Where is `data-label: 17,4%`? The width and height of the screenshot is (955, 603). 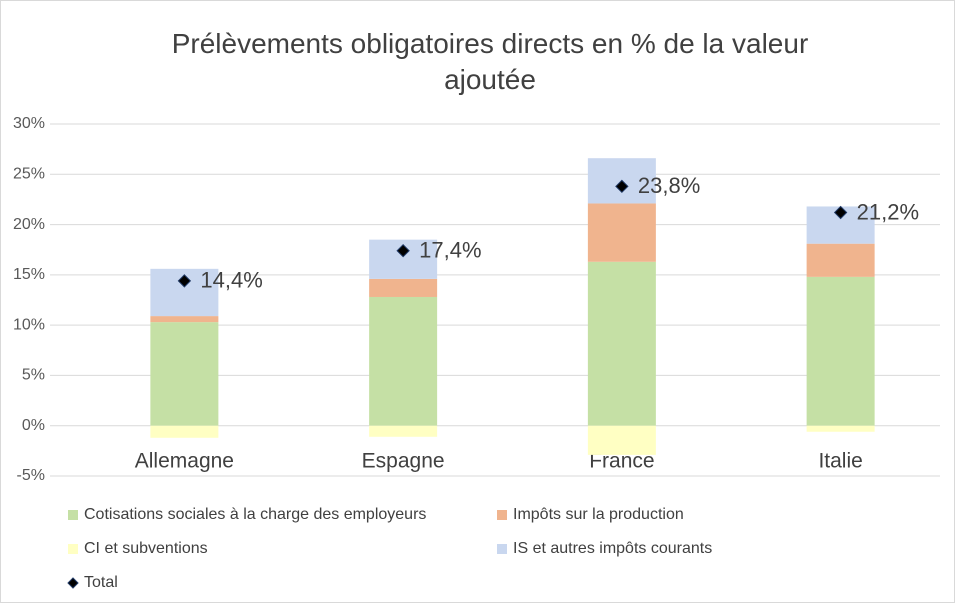
data-label: 17,4% is located at coordinates (450, 250).